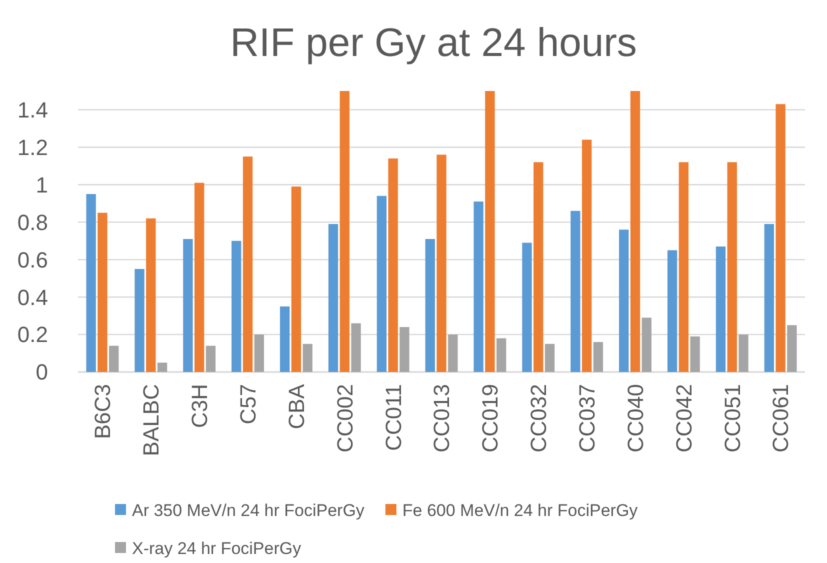  What do you see at coordinates (32, 147) in the screenshot?
I see `y-tick-label: 1.2` at bounding box center [32, 147].